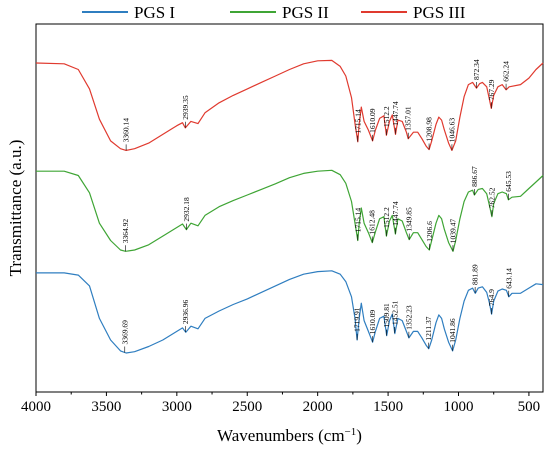 The height and width of the screenshot is (451, 550). I want to click on legend-label-3: PGS III, so click(439, 12).